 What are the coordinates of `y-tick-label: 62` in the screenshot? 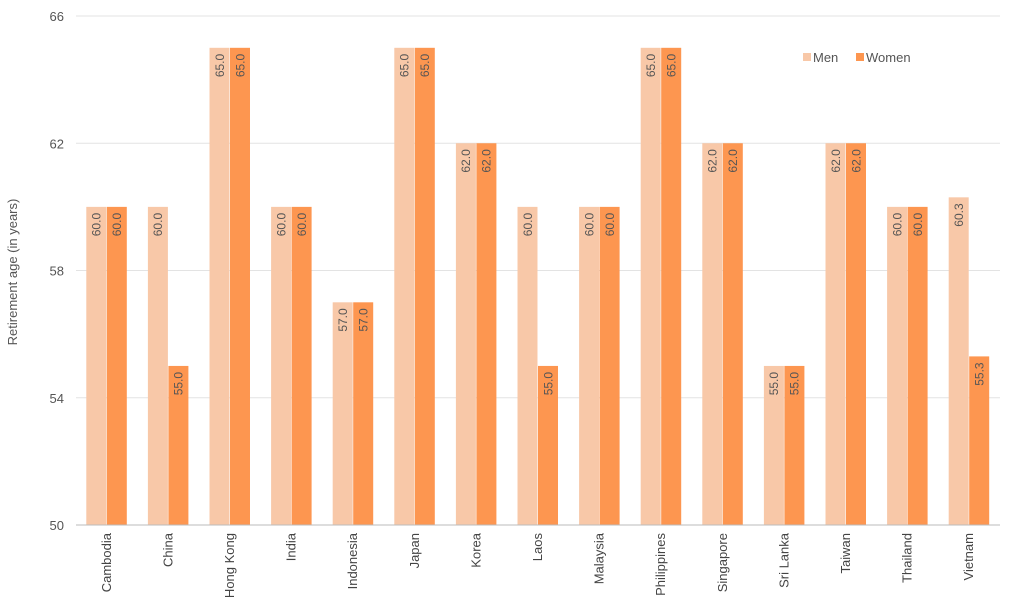 It's located at (57, 143).